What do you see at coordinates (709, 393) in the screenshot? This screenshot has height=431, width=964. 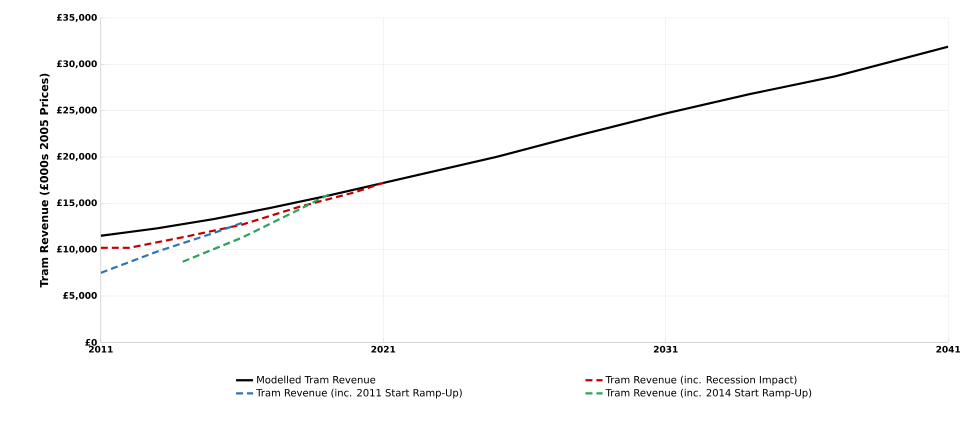 I see `legend-label: Tram Revenue (inc. 2014 Start Ramp-Up)` at bounding box center [709, 393].